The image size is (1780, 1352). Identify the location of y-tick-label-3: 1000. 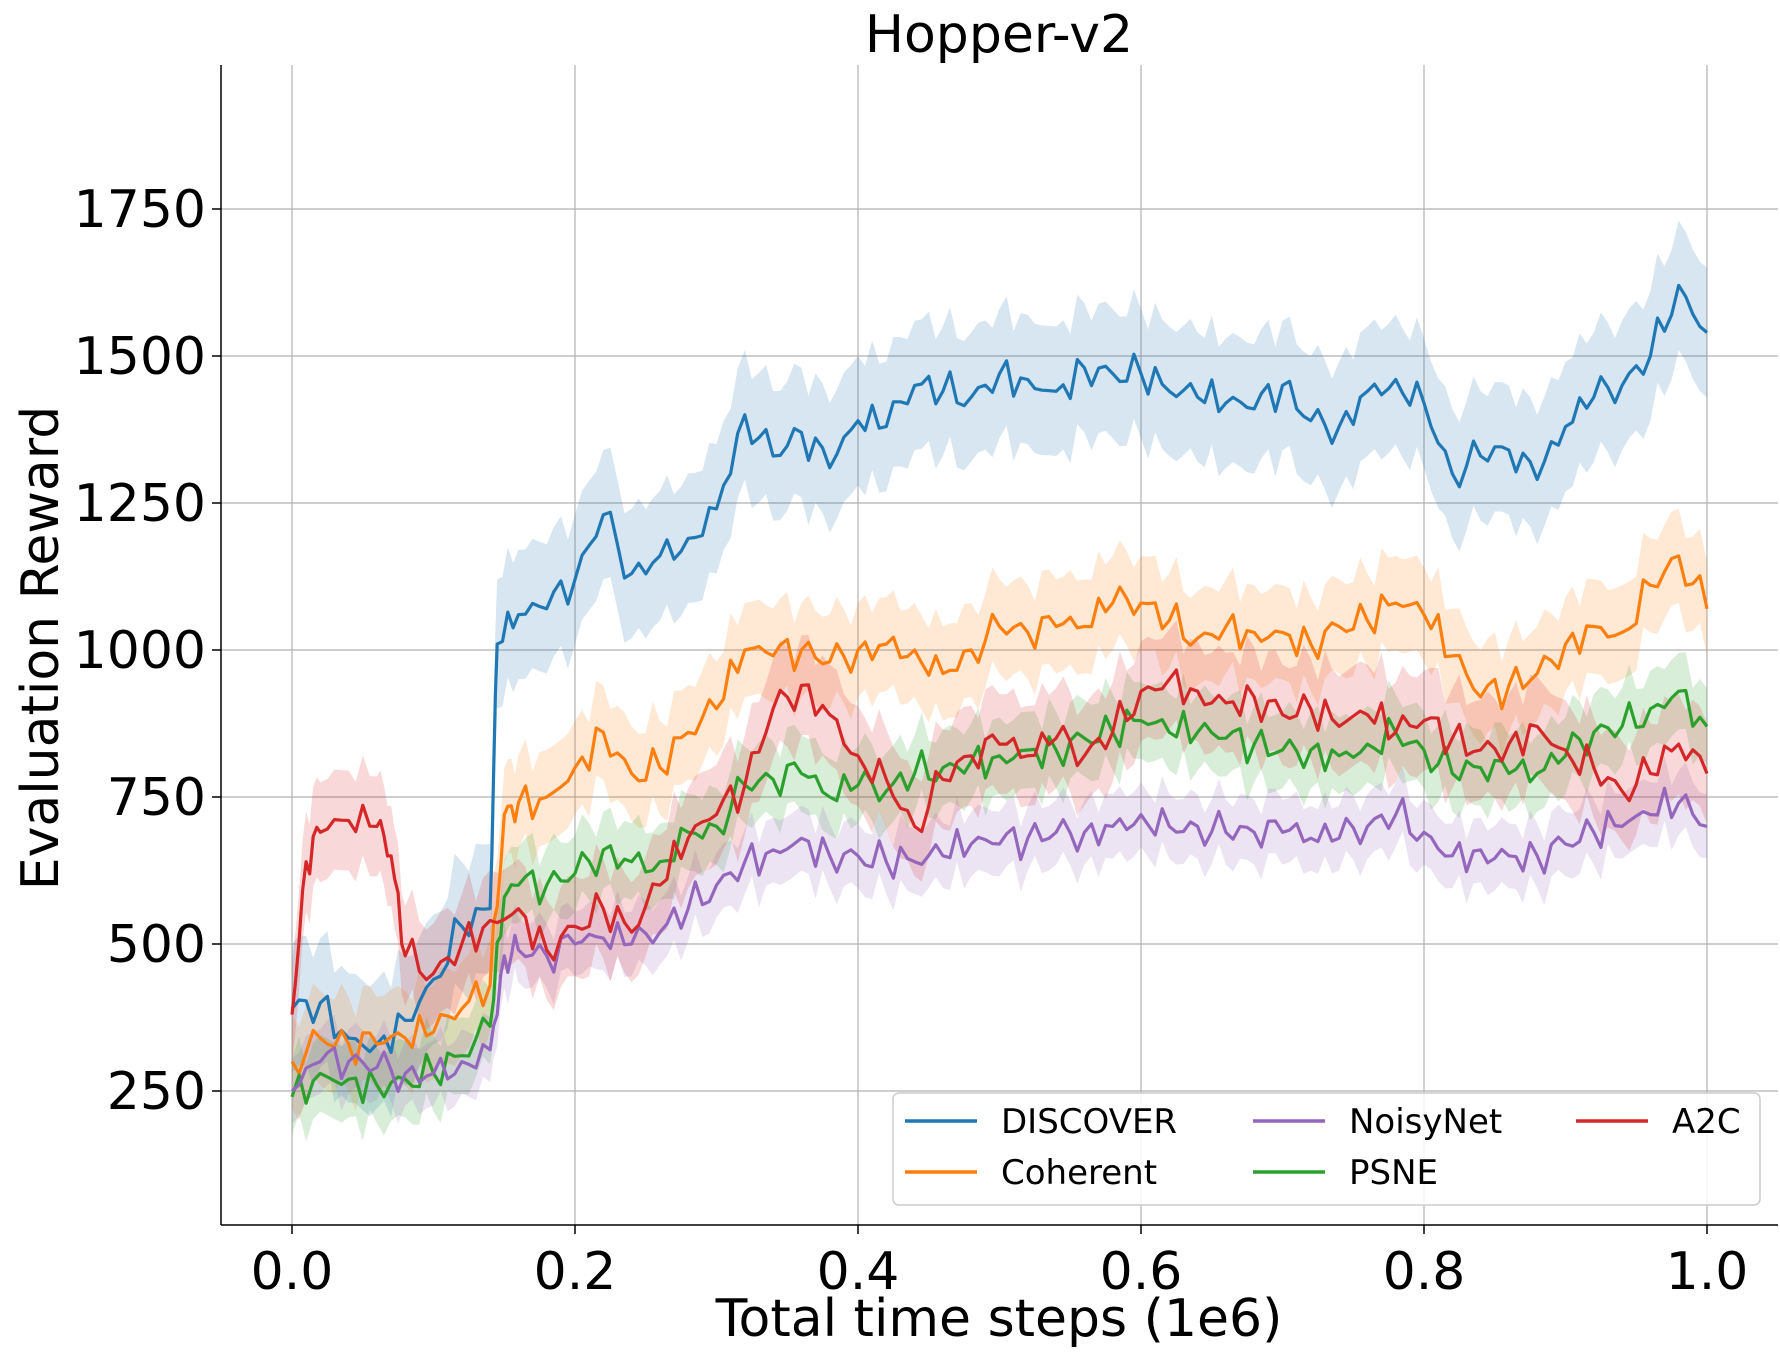
(140, 651).